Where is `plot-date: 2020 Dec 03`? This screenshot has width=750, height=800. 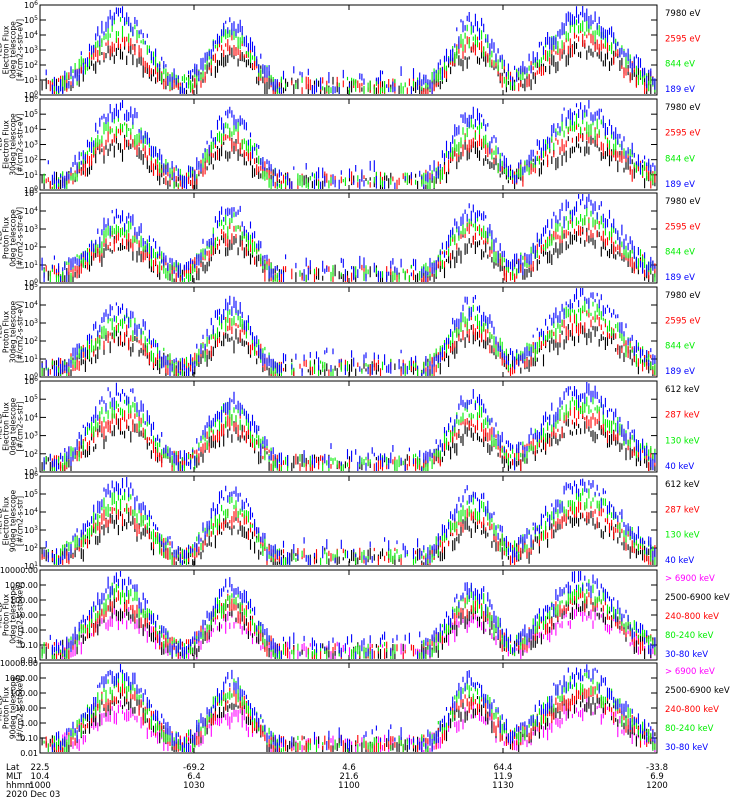 plot-date: 2020 Dec 03 is located at coordinates (33, 795).